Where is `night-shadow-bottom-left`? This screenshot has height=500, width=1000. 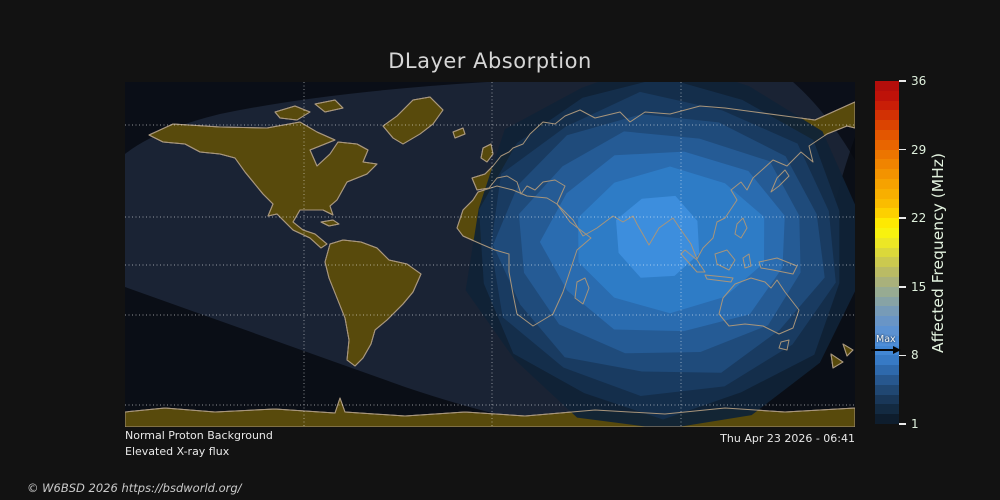 night-shadow-bottom-left is located at coordinates (340, 357).